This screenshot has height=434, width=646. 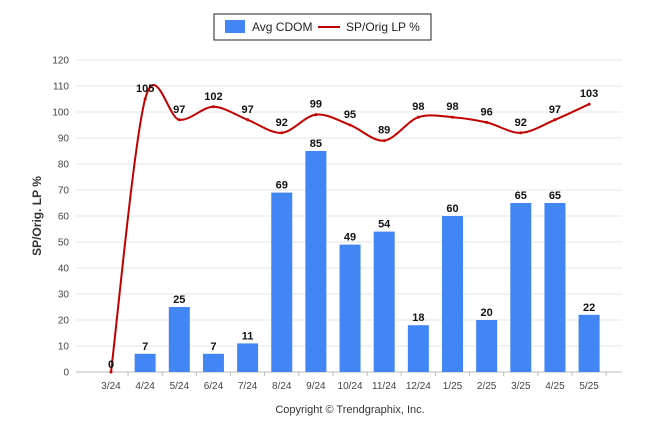 I want to click on bar-value-label: 85, so click(x=316, y=144).